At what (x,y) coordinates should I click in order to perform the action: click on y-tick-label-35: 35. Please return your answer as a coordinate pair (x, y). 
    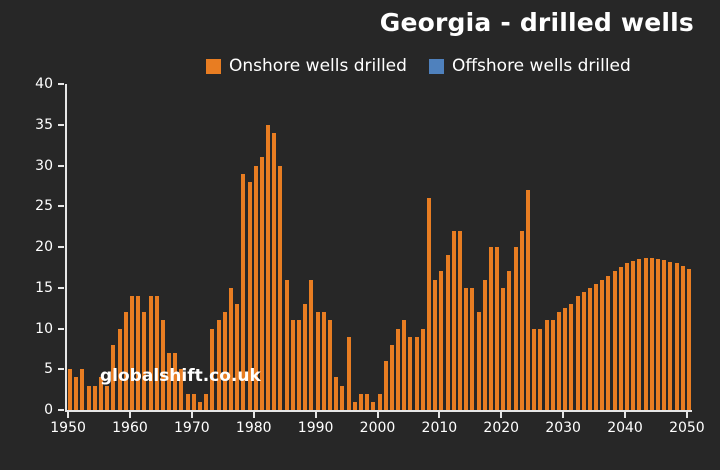
    Looking at the image, I should click on (44, 124).